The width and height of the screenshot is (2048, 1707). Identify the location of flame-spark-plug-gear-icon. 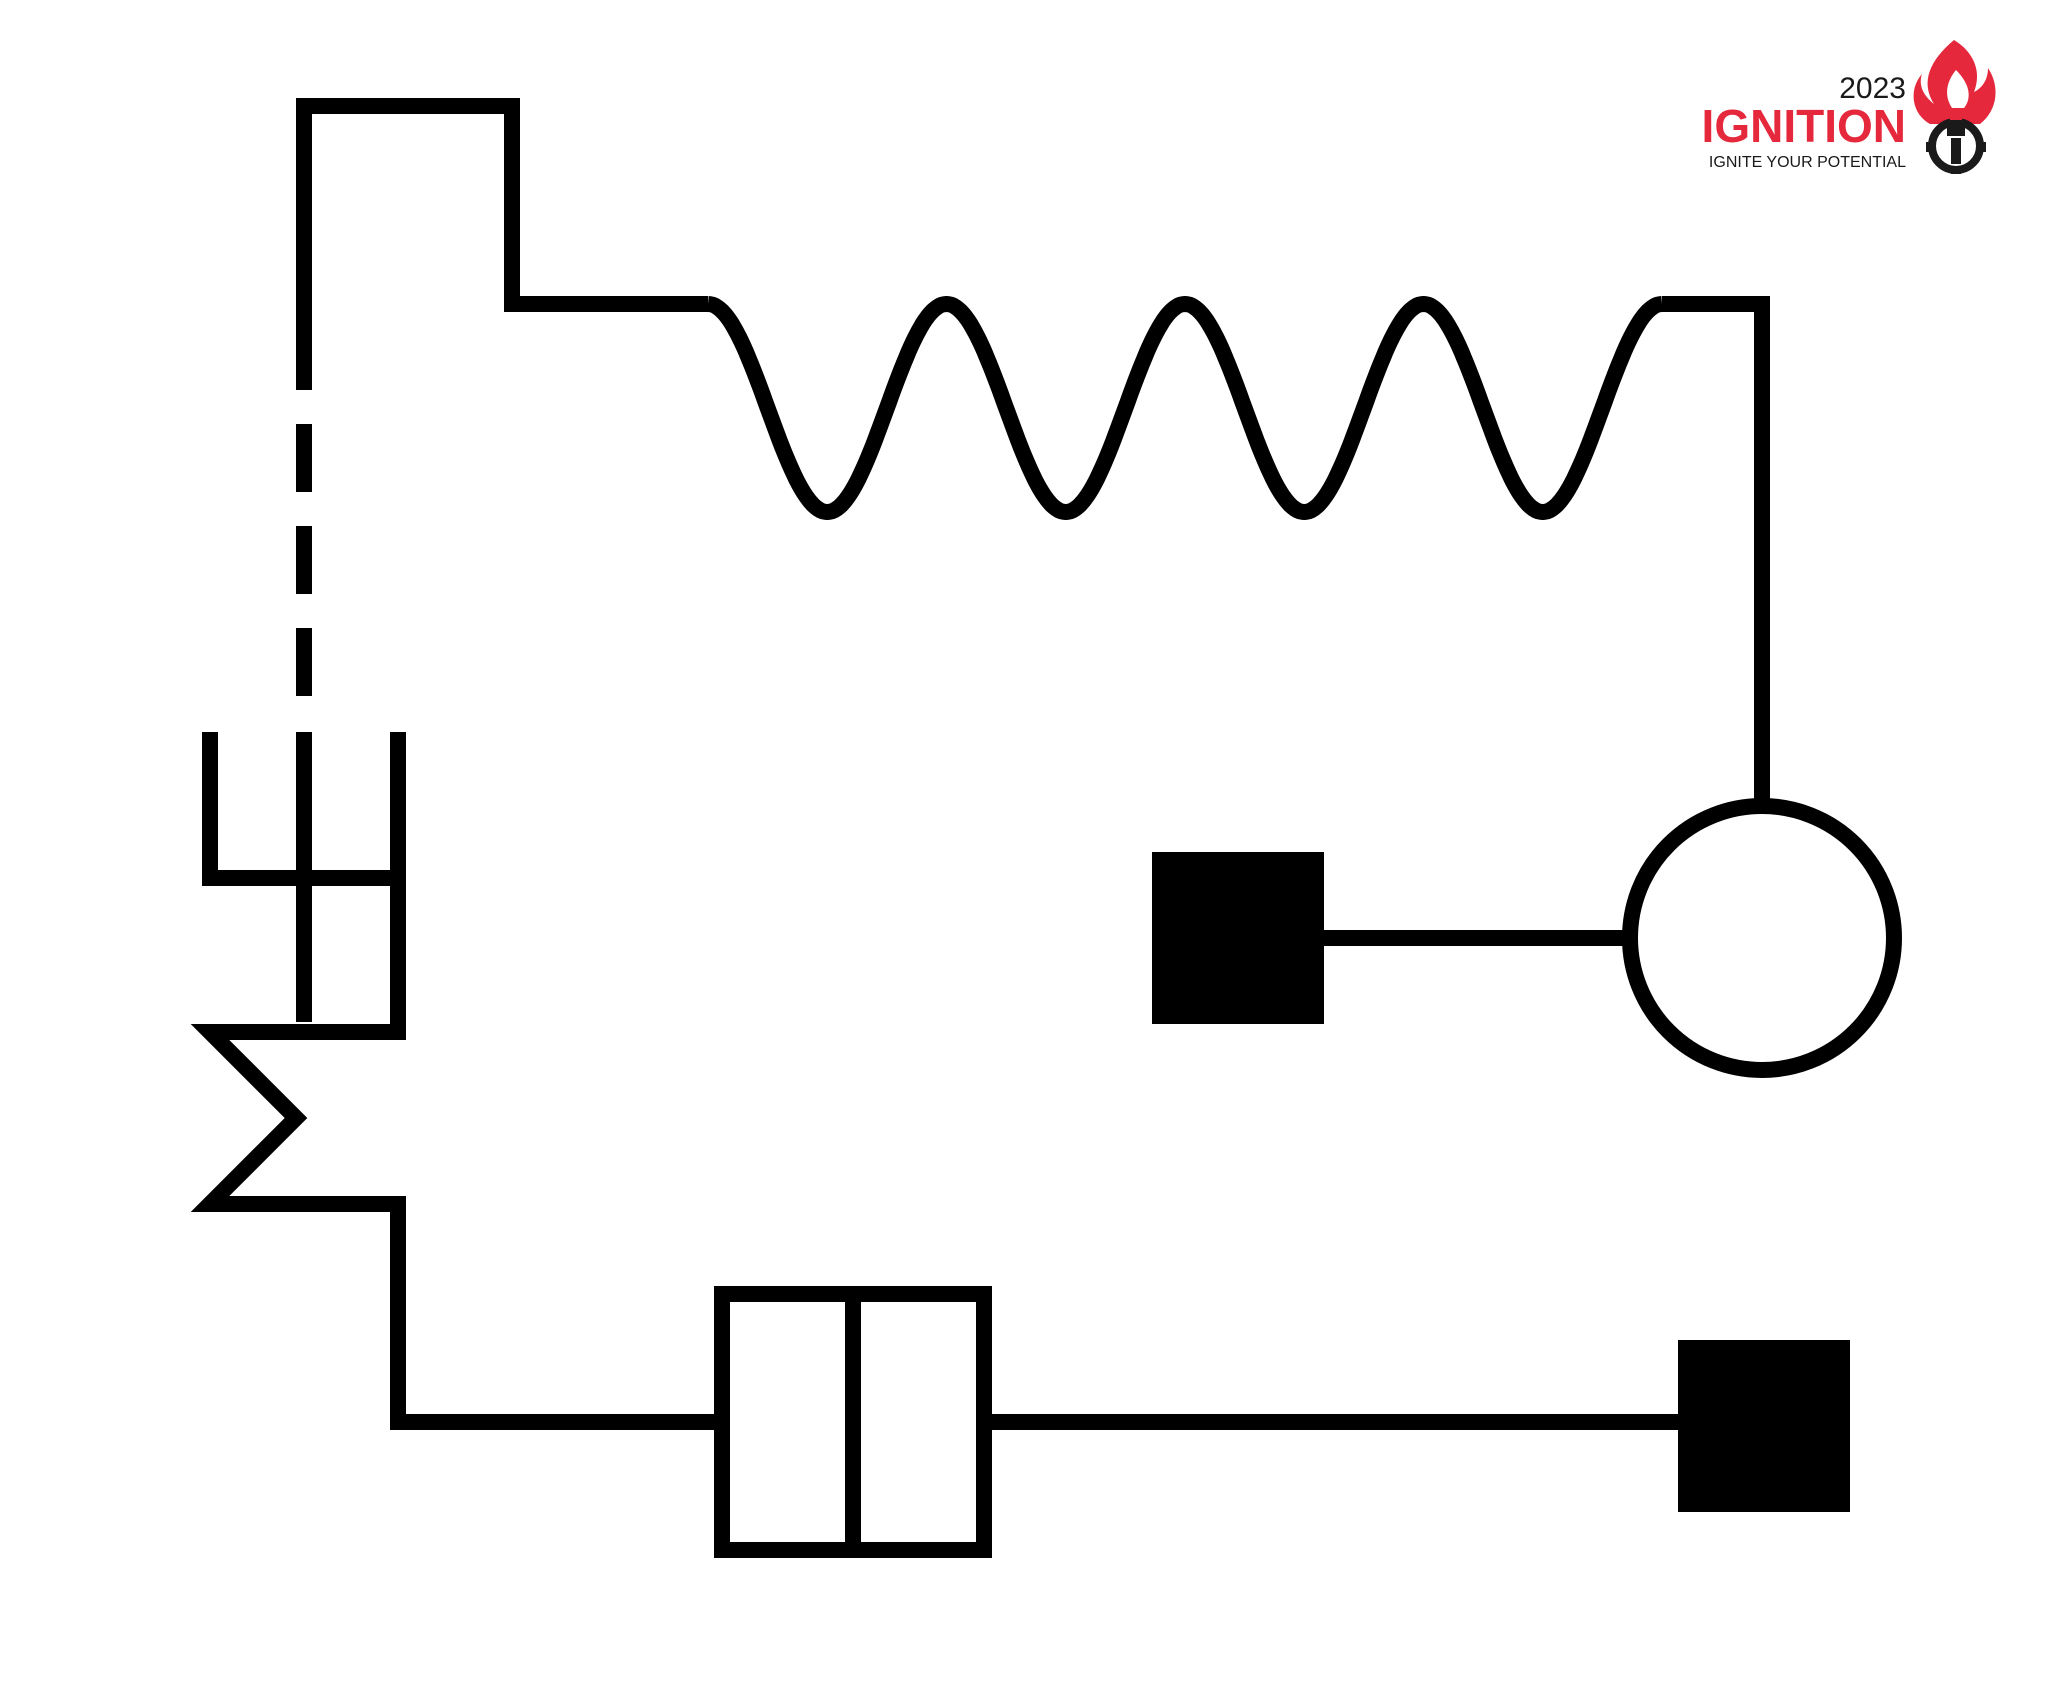
(1954, 107).